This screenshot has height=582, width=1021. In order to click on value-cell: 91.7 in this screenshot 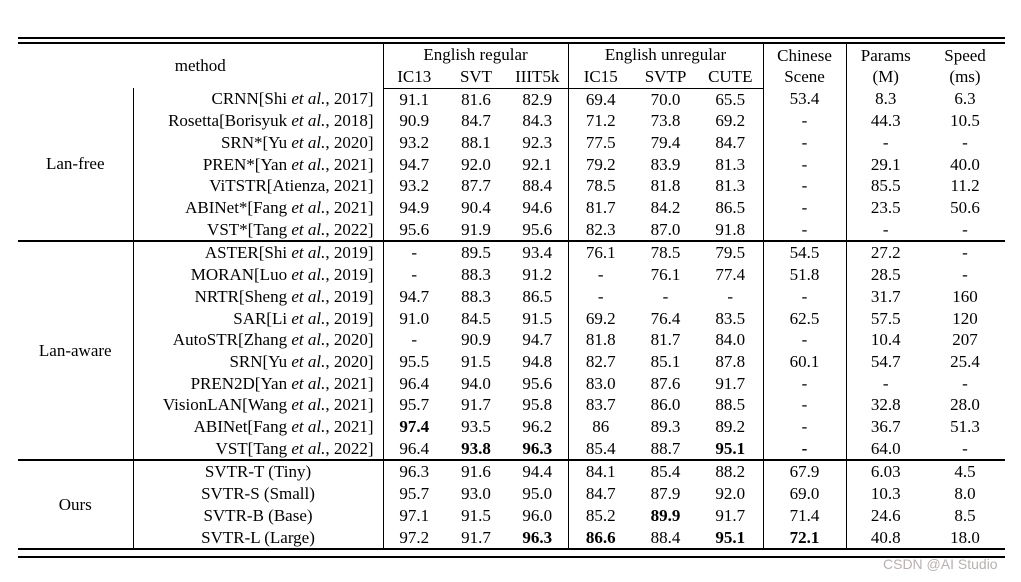, I will do `click(476, 537)`.